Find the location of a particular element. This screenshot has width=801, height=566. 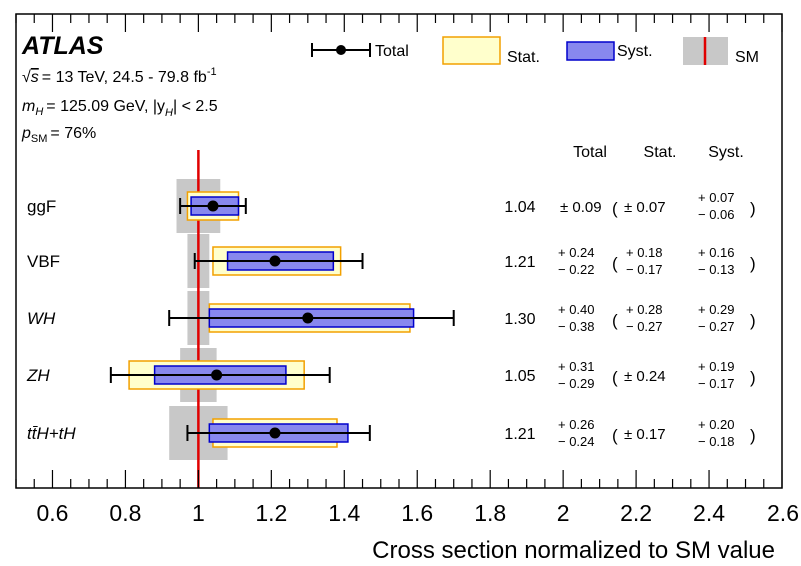

x-tick-label: 2.2 is located at coordinates (636, 513).